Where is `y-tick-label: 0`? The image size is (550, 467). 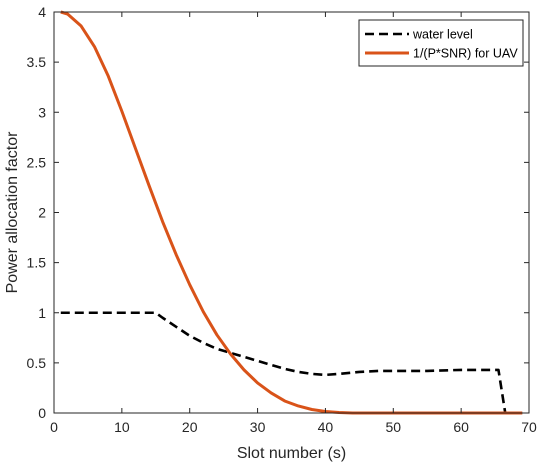
y-tick-label: 0 is located at coordinates (42, 413).